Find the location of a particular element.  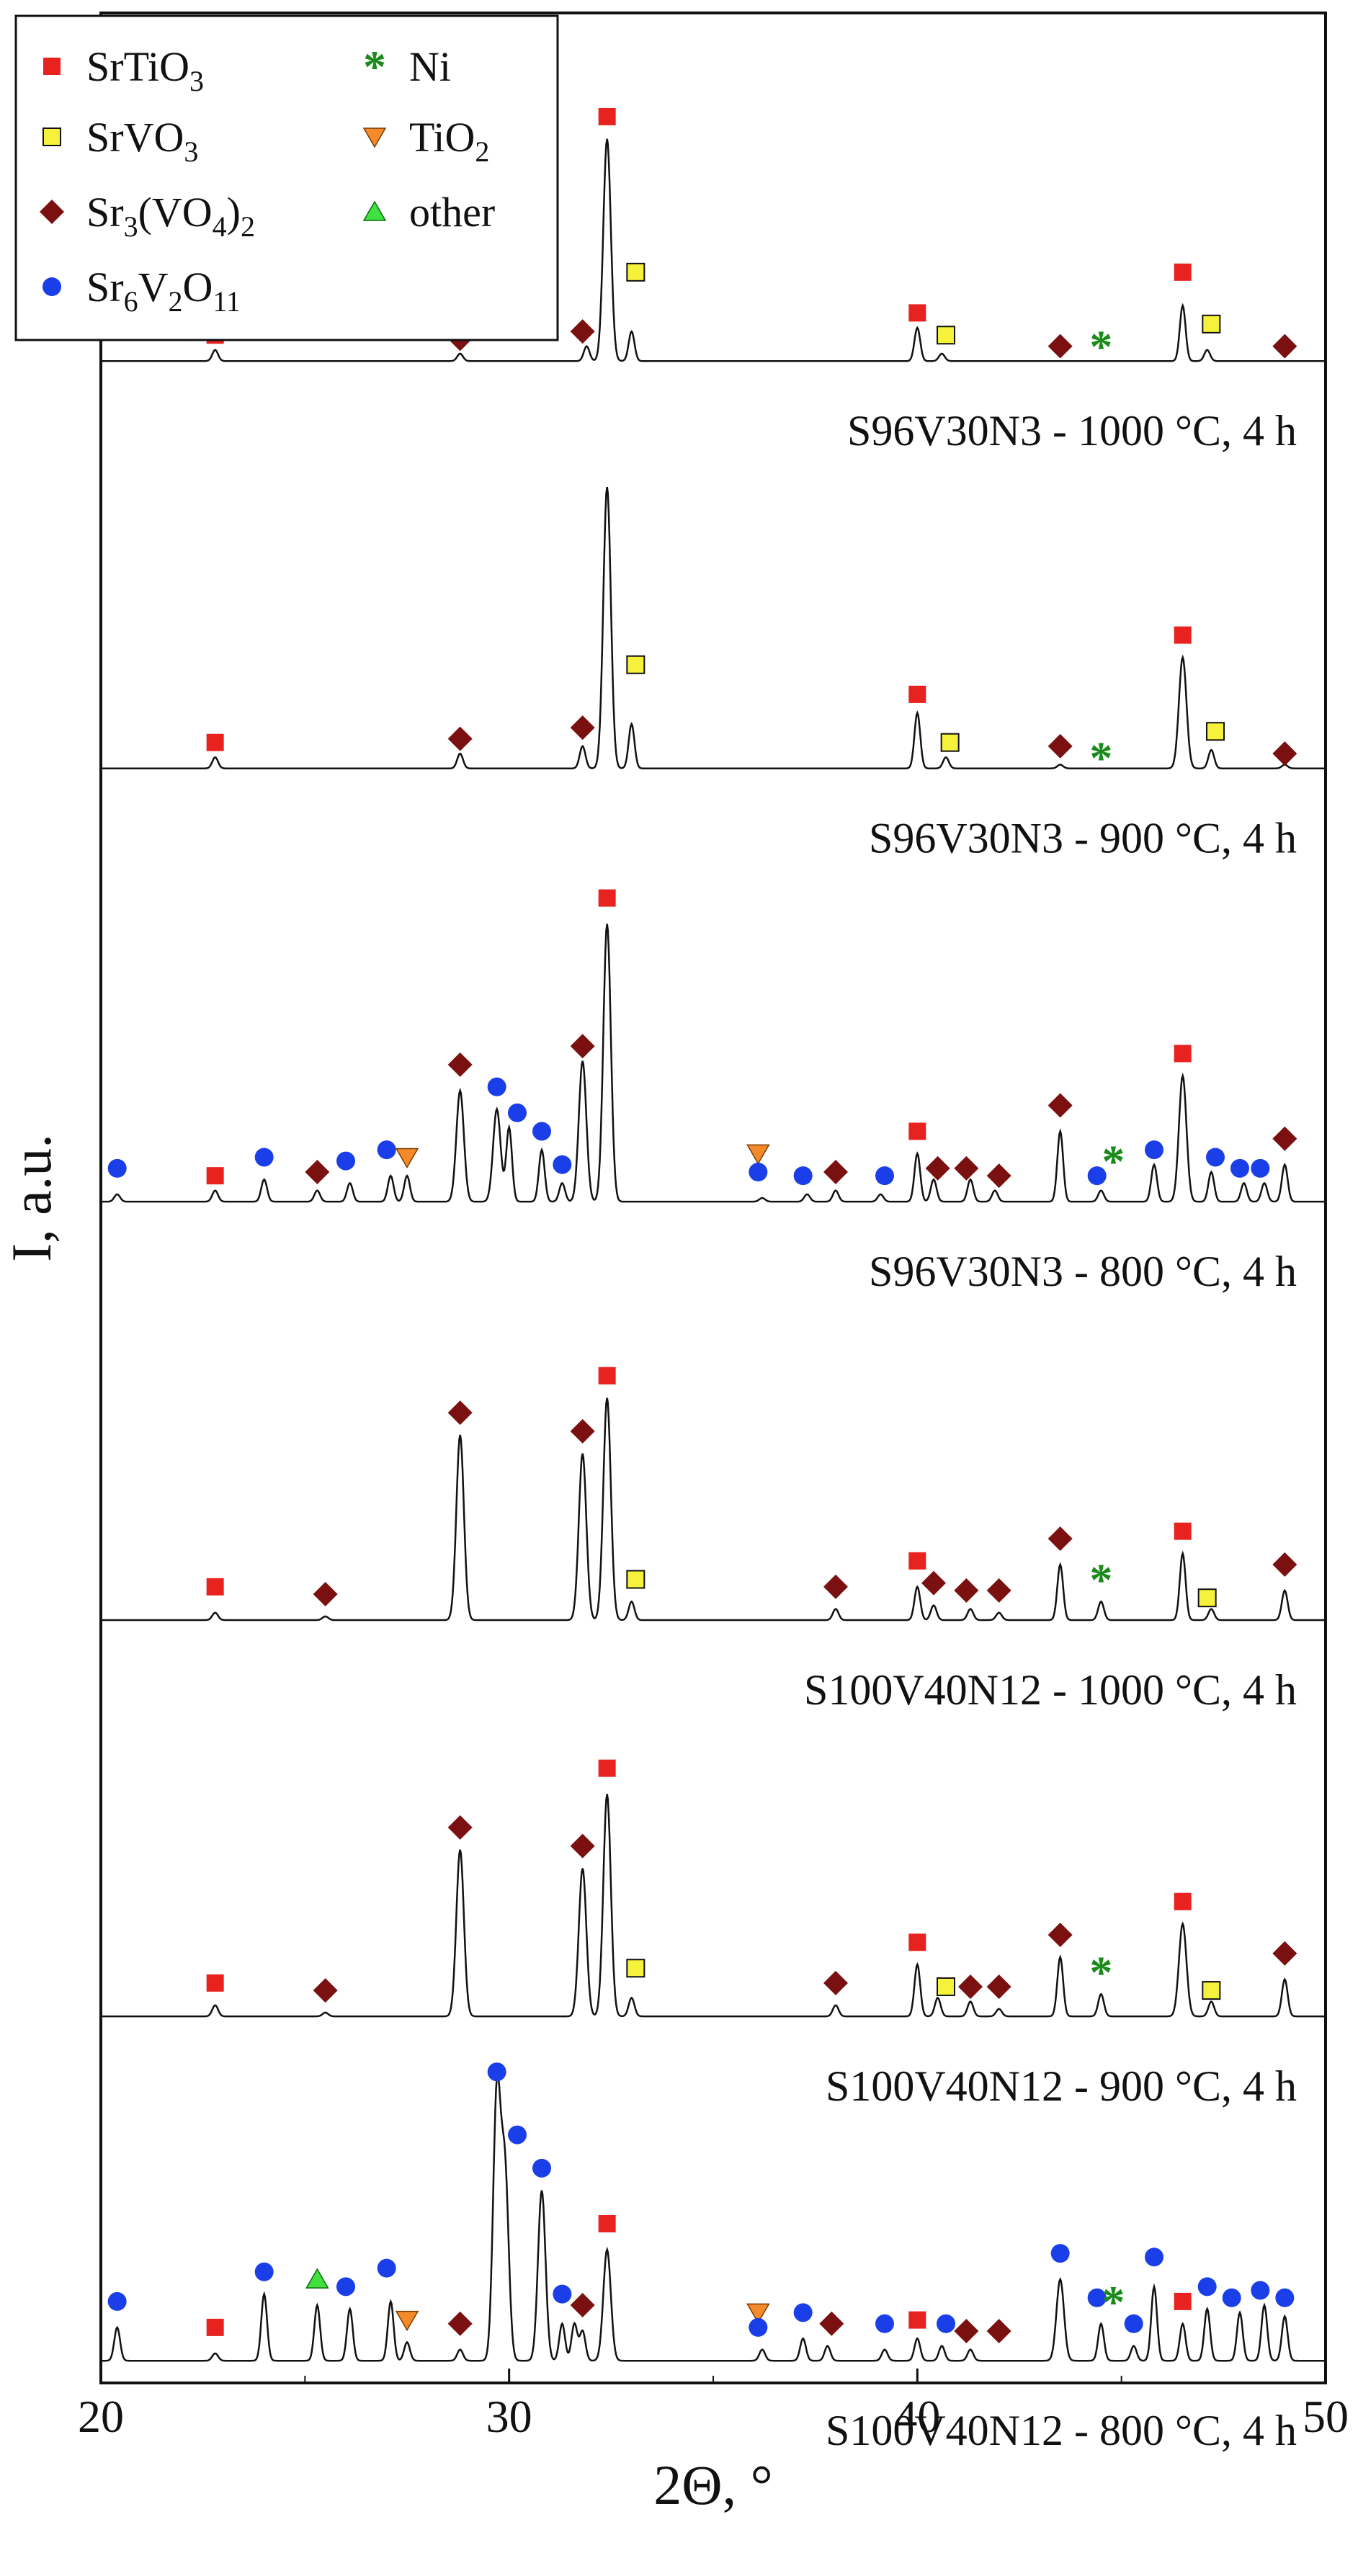

legend-marker-tio2 is located at coordinates (375, 138).